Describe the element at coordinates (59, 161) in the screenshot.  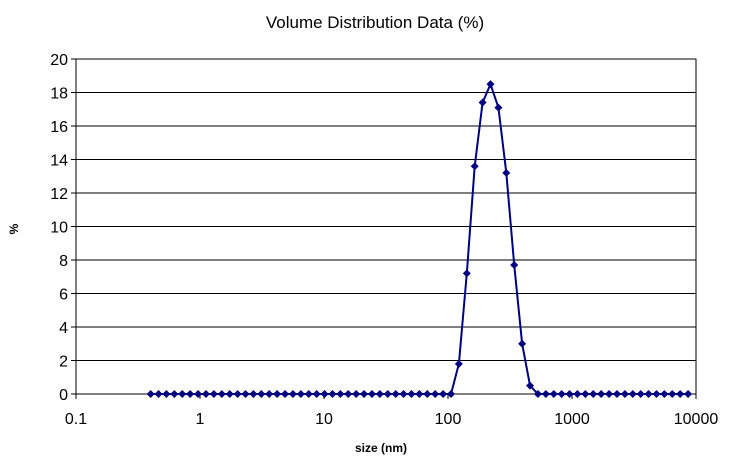
I see `y-tick-label: 14` at that location.